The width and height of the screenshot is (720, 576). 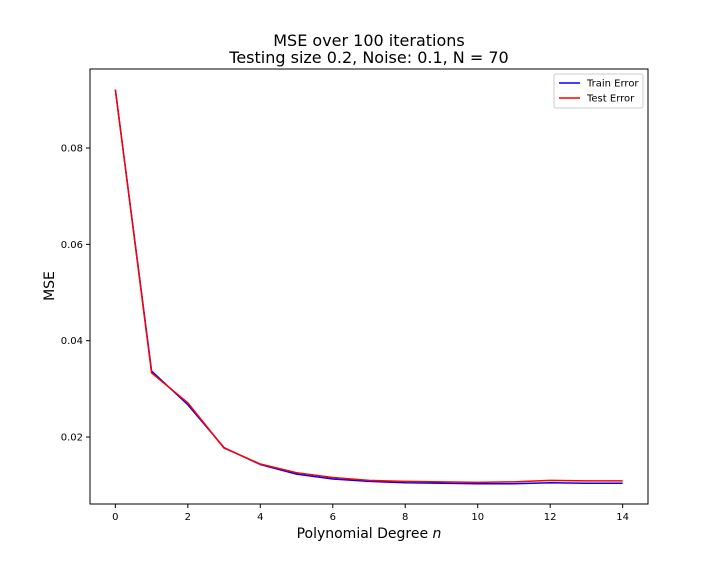 I want to click on y-tick-label: 0.02, so click(x=72, y=438).